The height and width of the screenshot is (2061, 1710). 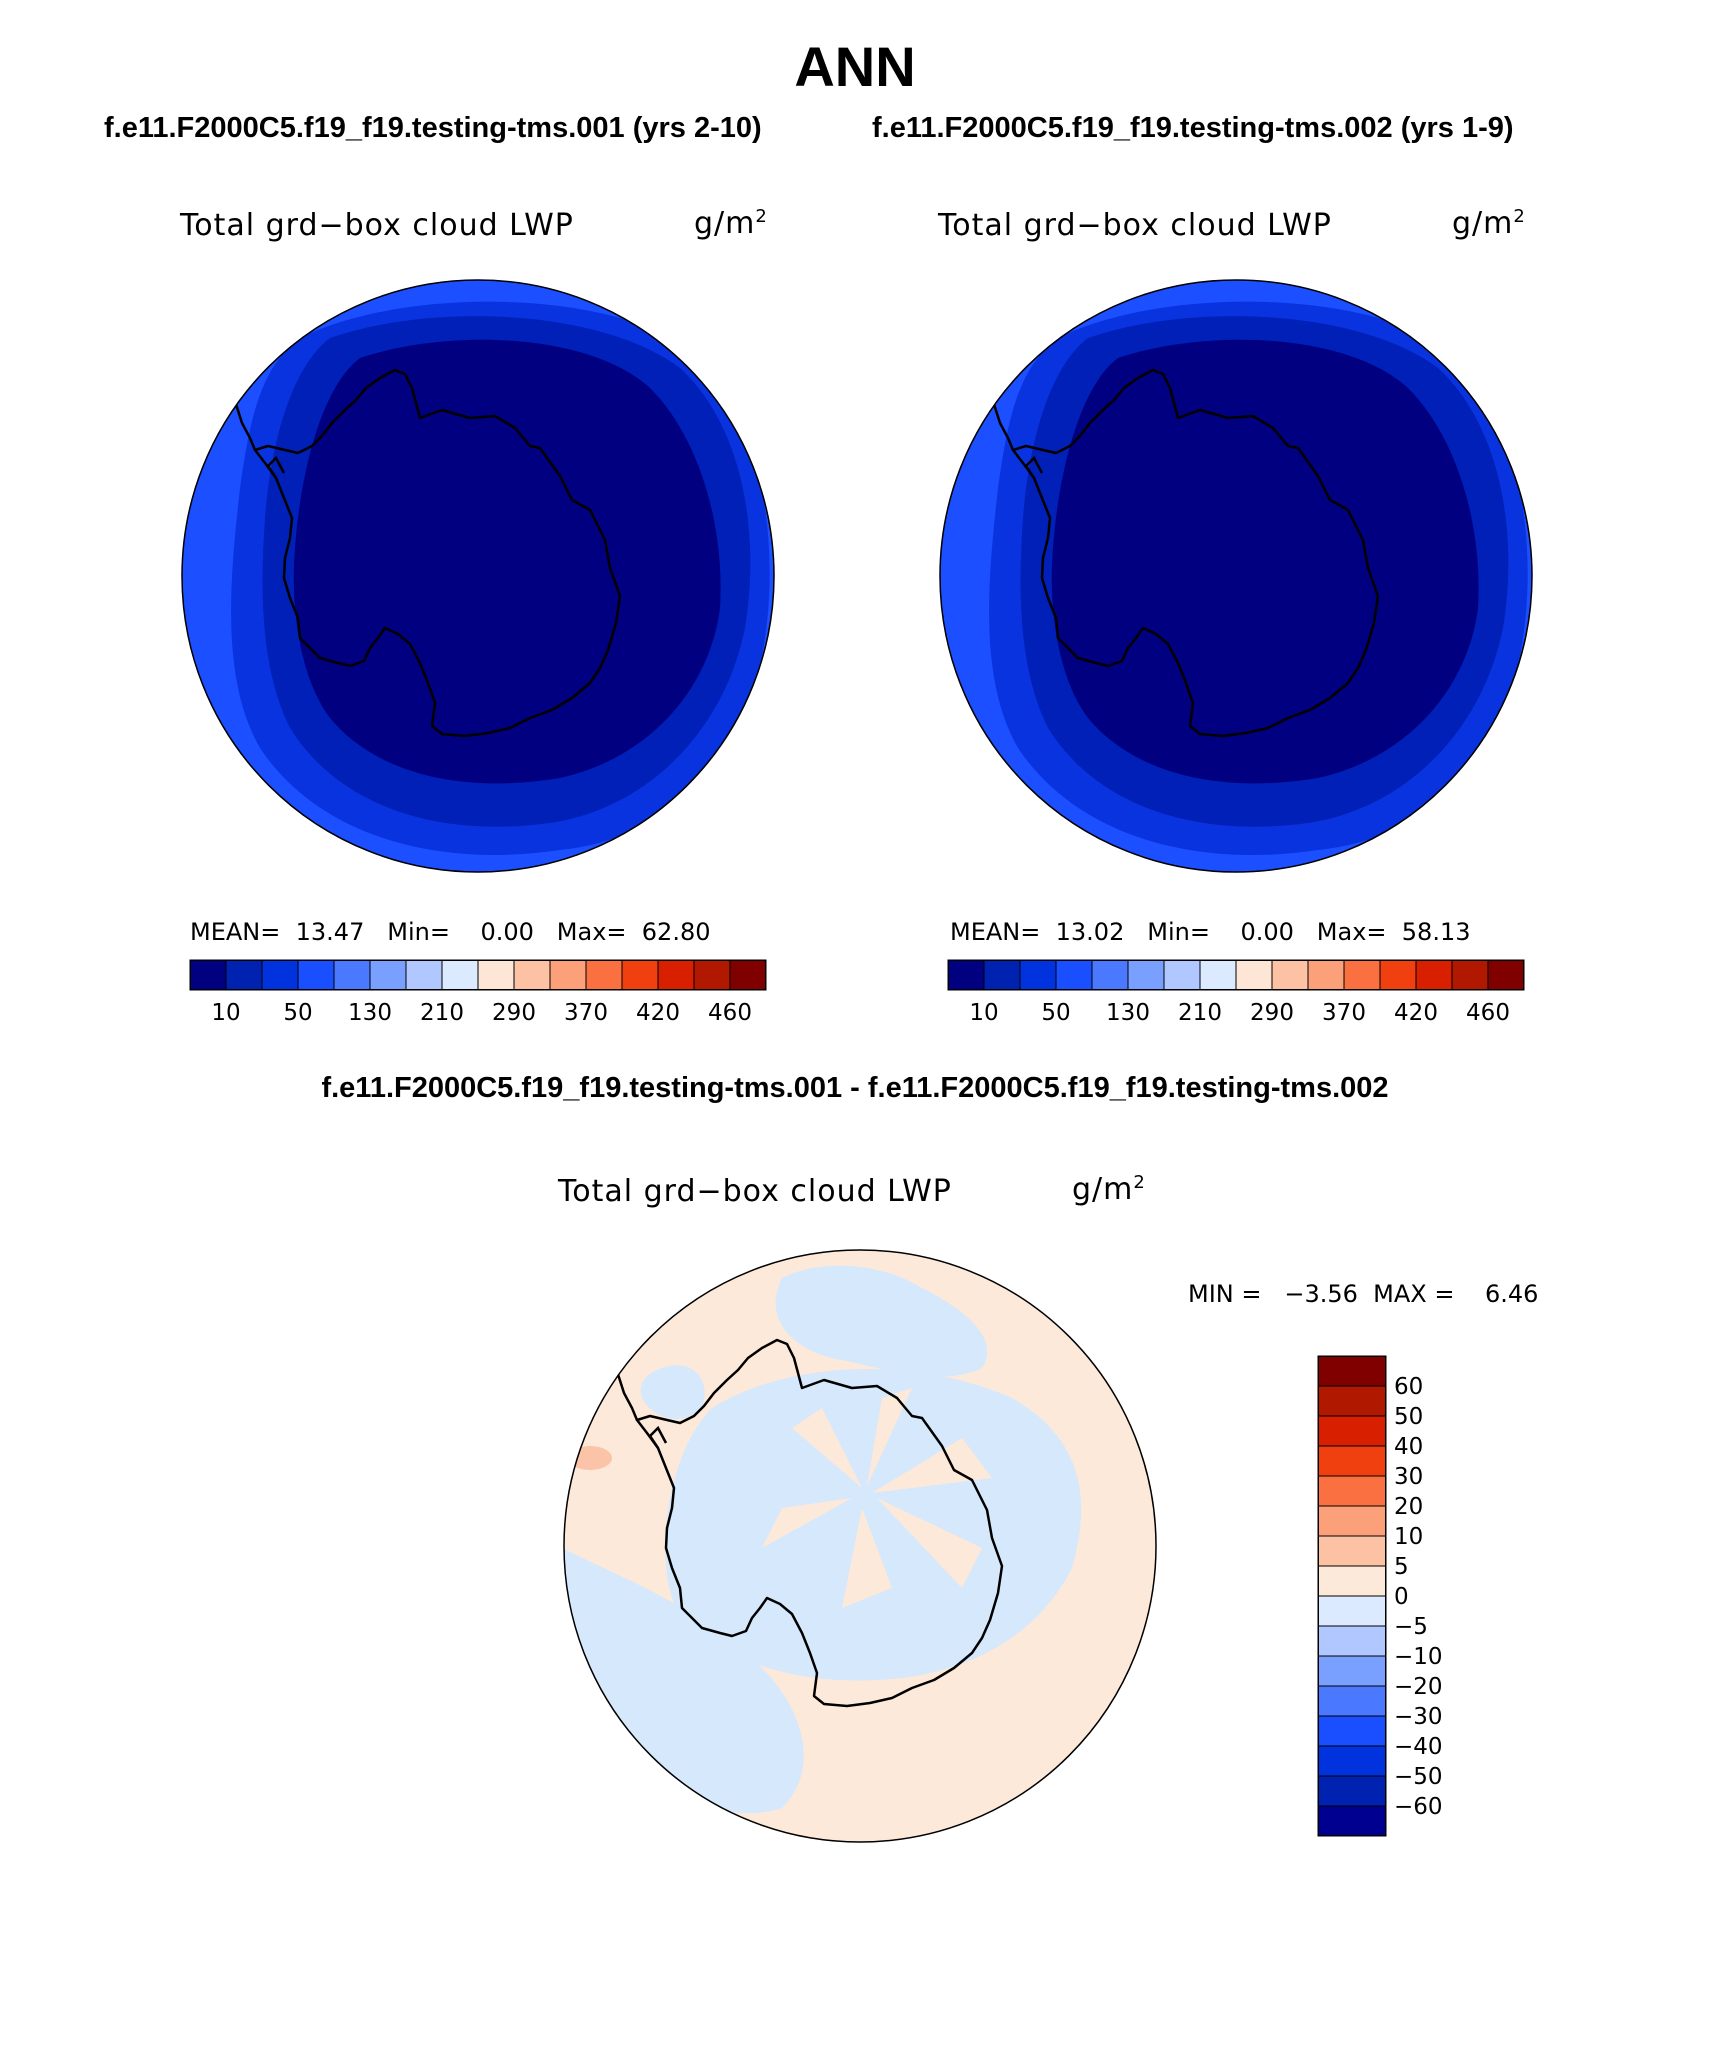 I want to click on panel1-colorbar, so click(x=478, y=975).